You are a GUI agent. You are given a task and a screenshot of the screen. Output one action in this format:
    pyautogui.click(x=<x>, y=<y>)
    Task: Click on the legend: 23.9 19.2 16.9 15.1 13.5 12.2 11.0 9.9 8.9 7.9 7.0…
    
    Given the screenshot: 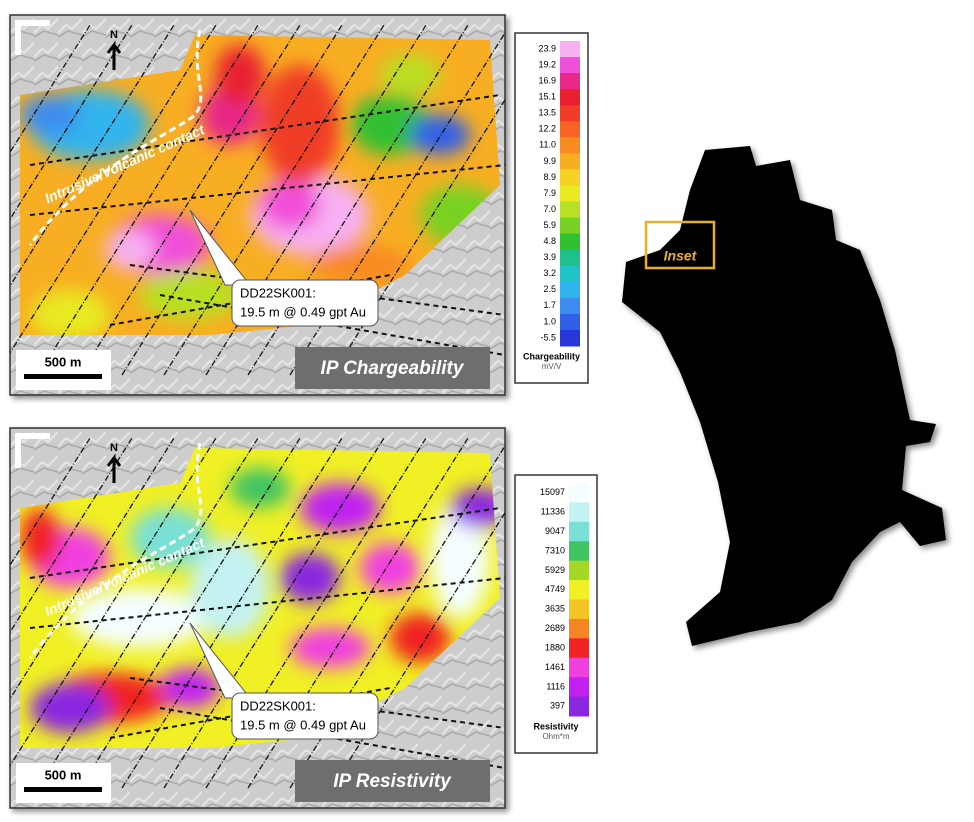 What is the action you would take?
    pyautogui.click(x=551, y=208)
    